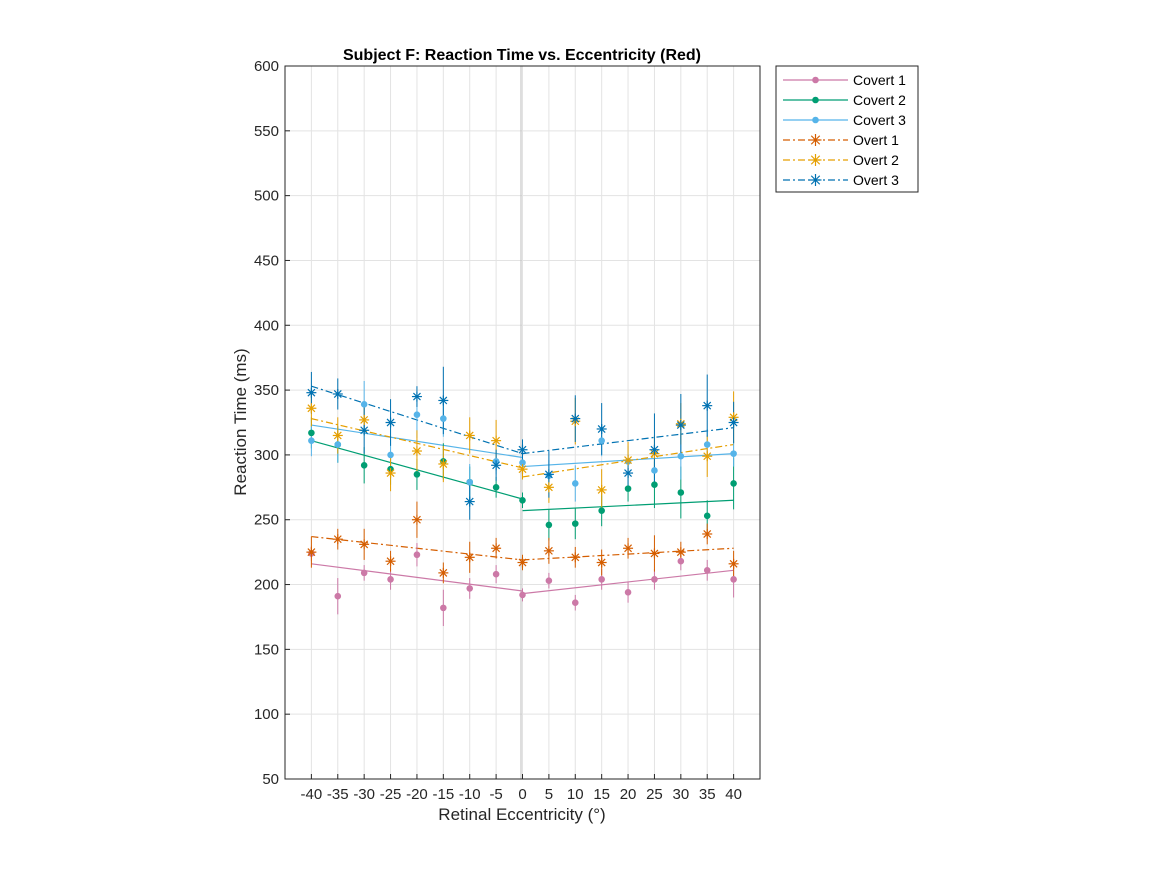  What do you see at coordinates (522, 490) in the screenshot?
I see `fit-lines` at bounding box center [522, 490].